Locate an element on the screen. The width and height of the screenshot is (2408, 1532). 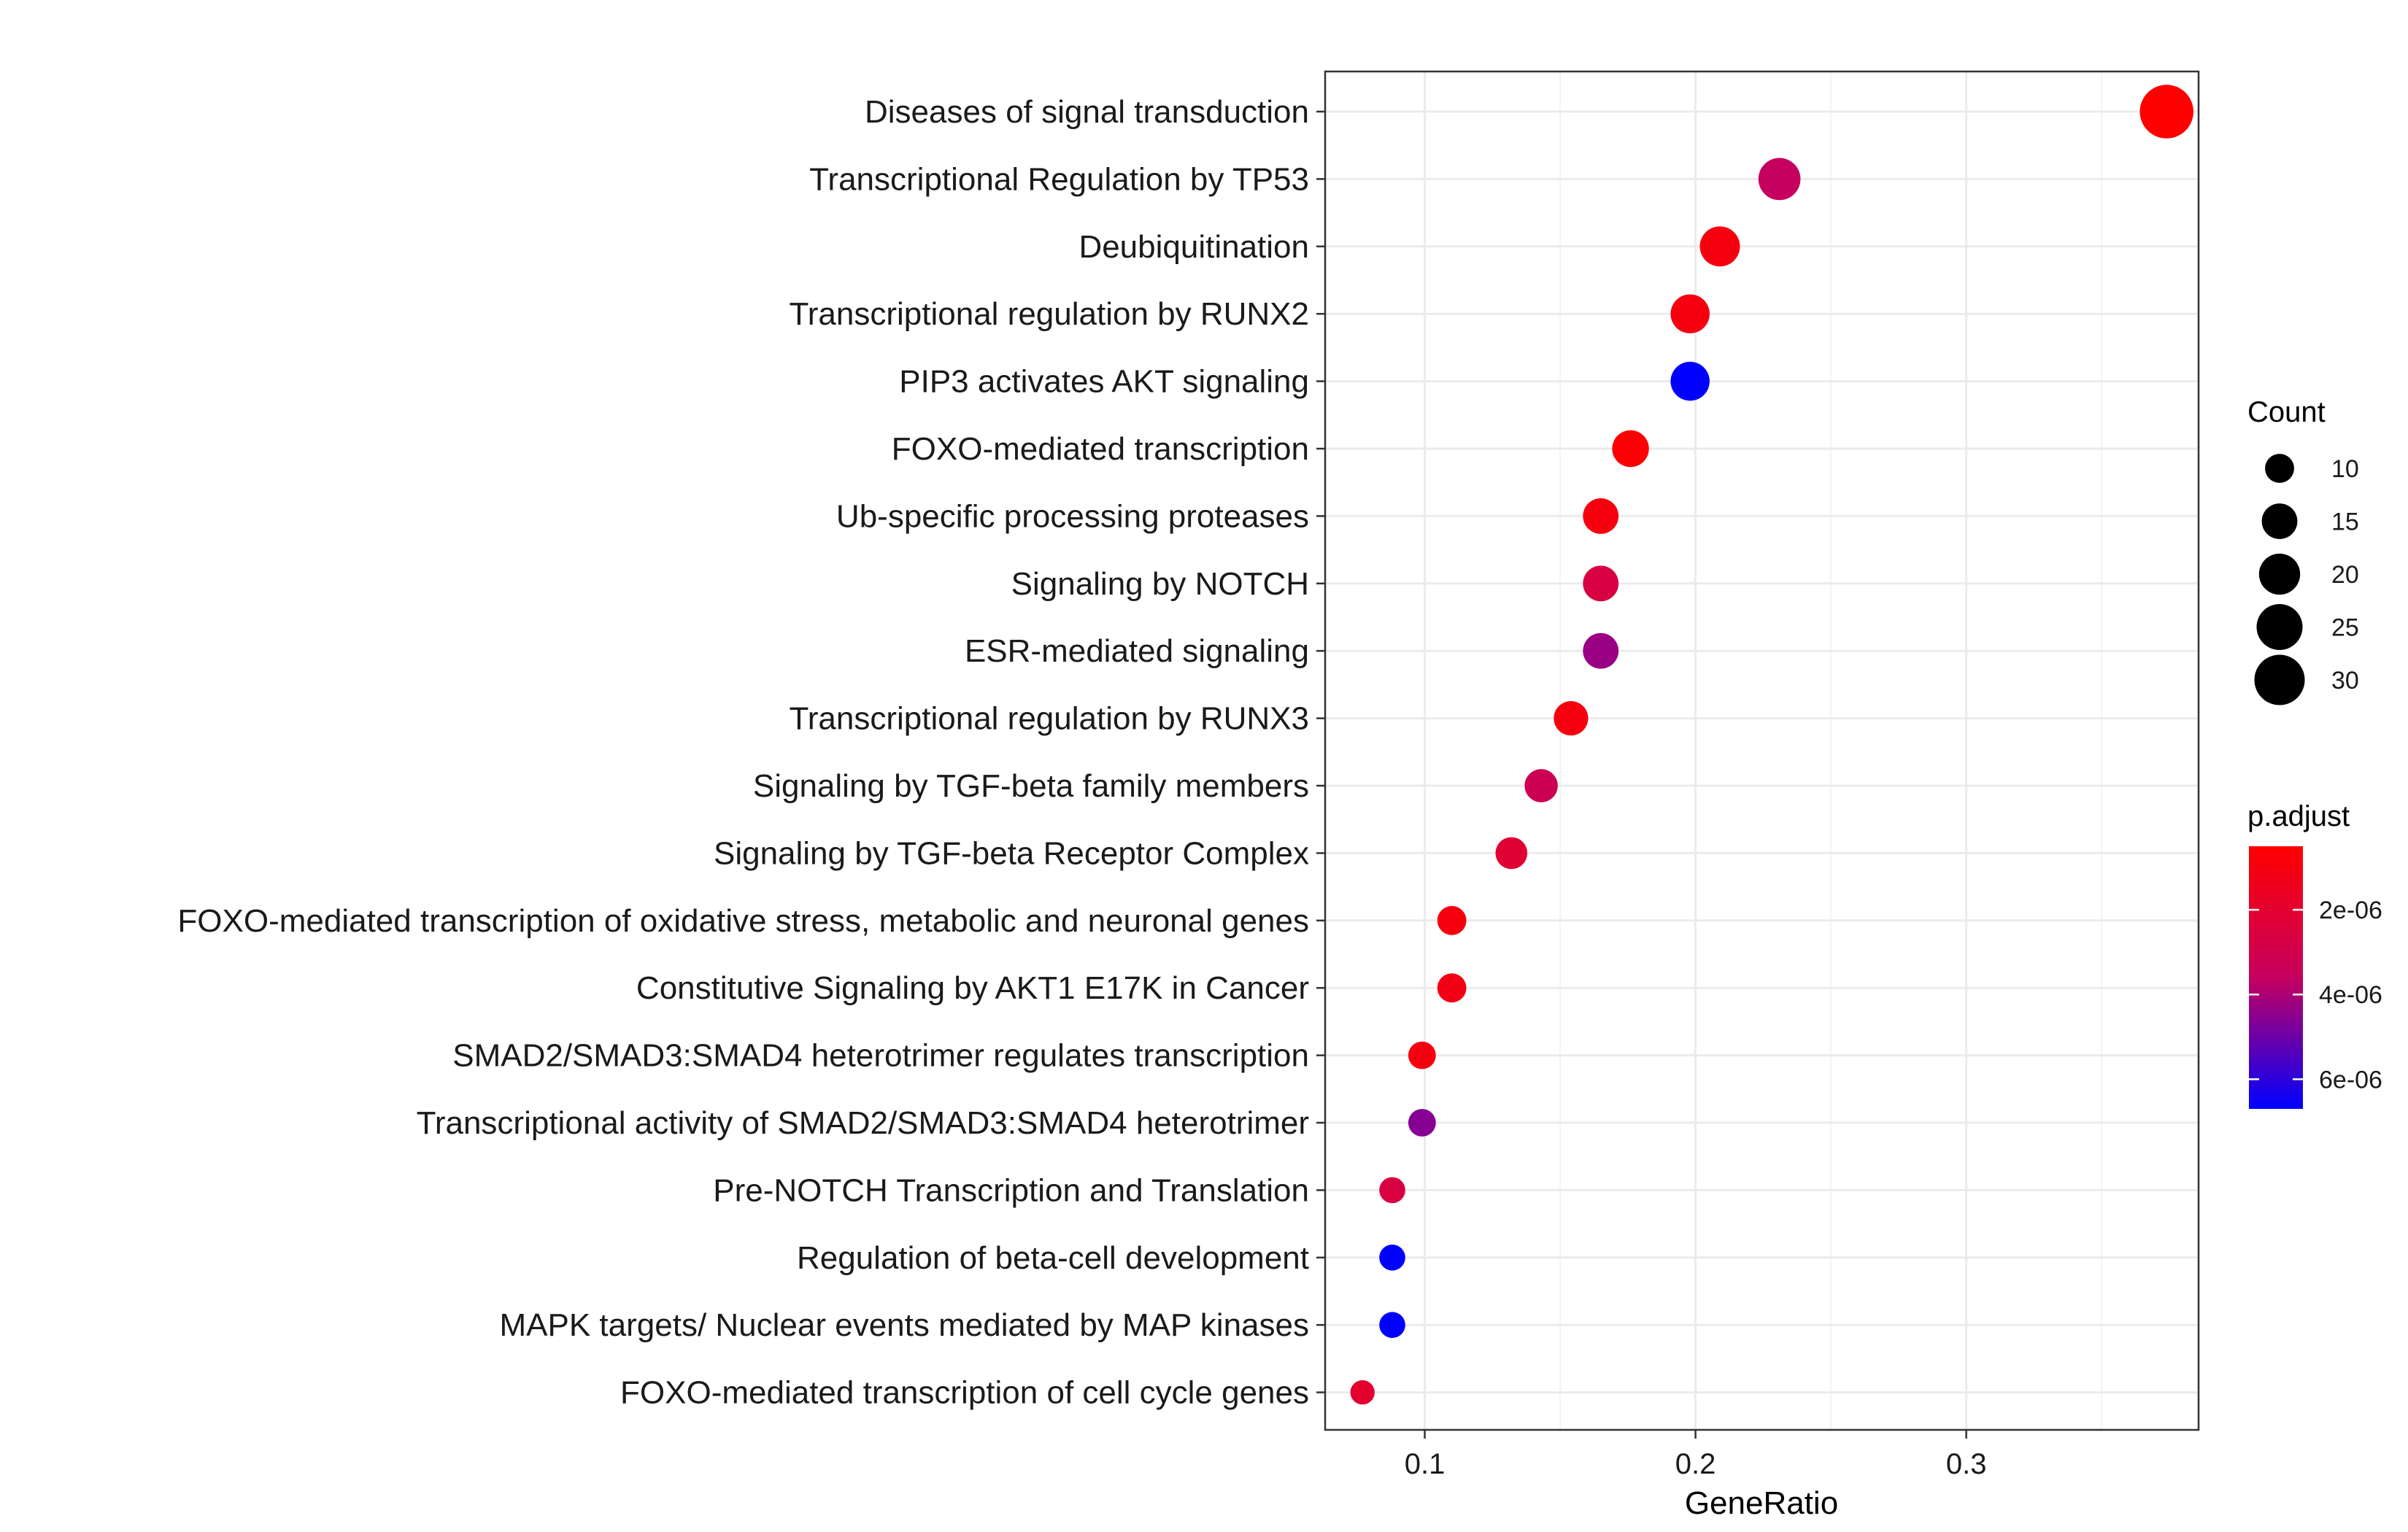
colorbar-tick-label: 2e-06 is located at coordinates (2350, 911).